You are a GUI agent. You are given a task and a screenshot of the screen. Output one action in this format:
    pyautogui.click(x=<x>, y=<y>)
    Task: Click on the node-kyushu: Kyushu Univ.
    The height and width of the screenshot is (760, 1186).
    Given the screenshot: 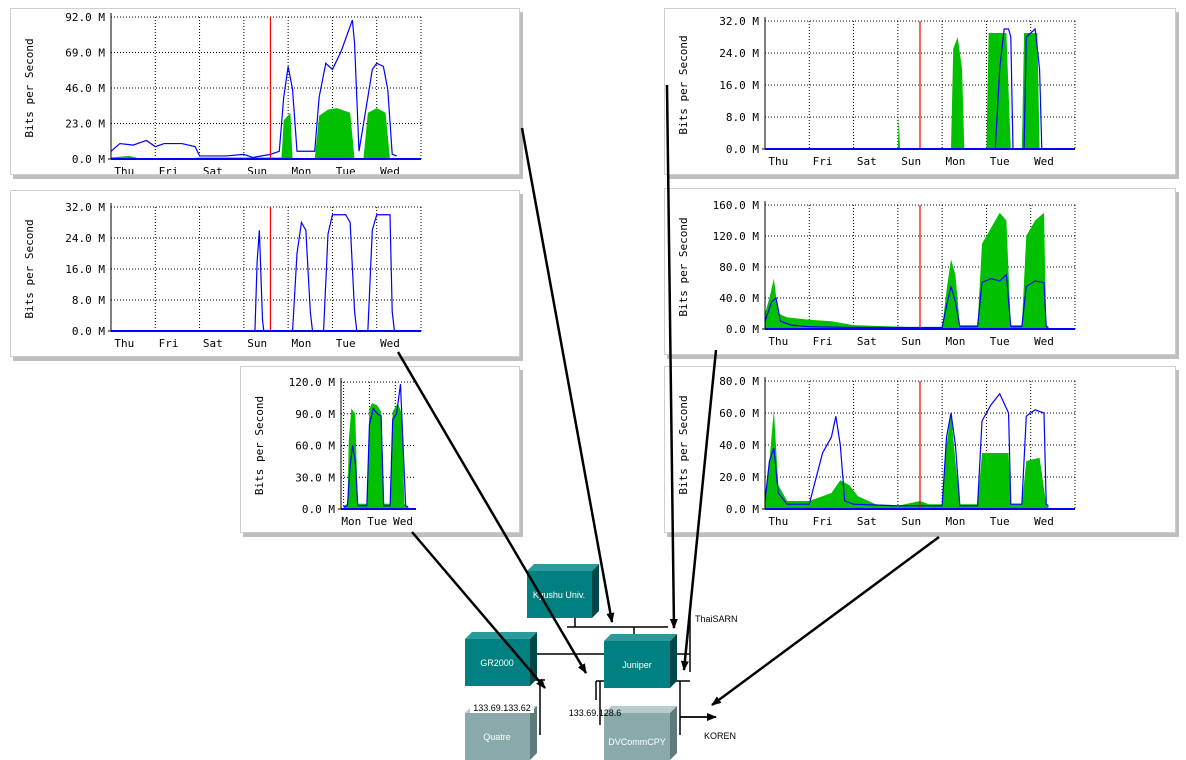 What is the action you would take?
    pyautogui.click(x=563, y=591)
    